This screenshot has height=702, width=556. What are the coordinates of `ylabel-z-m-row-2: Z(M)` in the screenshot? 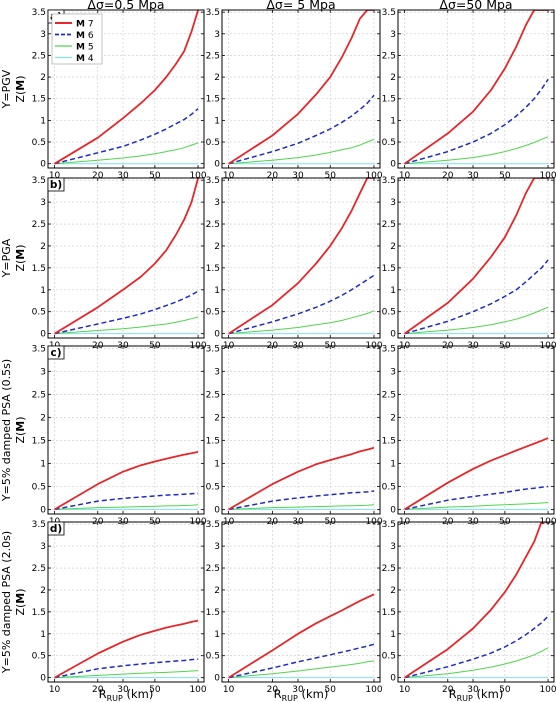 It's located at (20, 257).